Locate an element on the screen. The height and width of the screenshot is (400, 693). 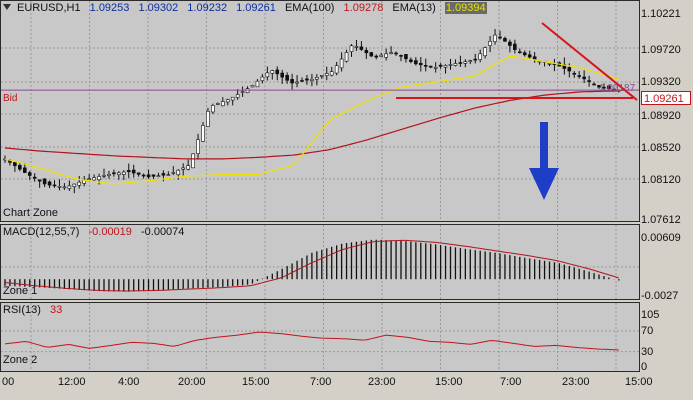
price-tick-label: 1.08120 is located at coordinates (661, 180).